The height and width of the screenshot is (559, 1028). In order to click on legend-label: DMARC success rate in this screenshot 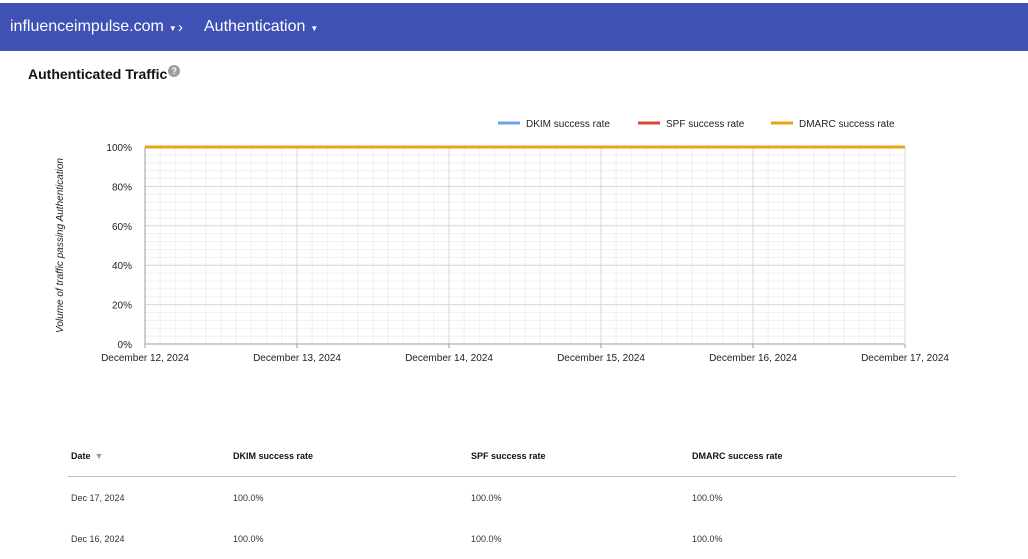, I will do `click(847, 124)`.